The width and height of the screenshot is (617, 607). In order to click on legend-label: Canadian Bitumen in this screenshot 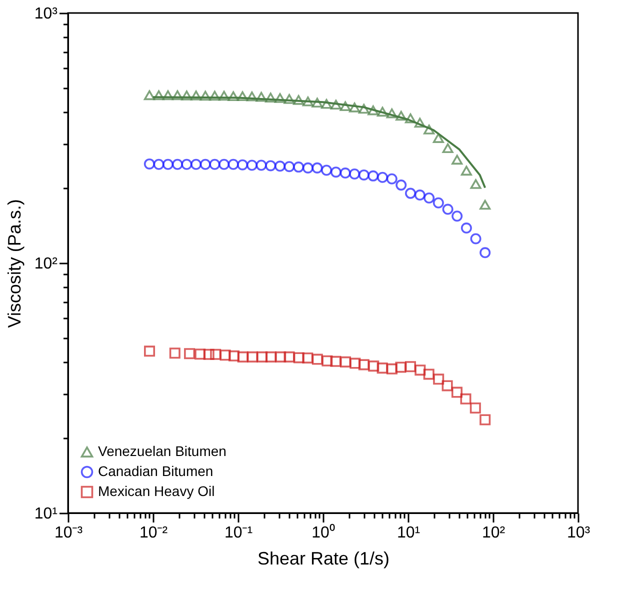, I will do `click(156, 471)`.